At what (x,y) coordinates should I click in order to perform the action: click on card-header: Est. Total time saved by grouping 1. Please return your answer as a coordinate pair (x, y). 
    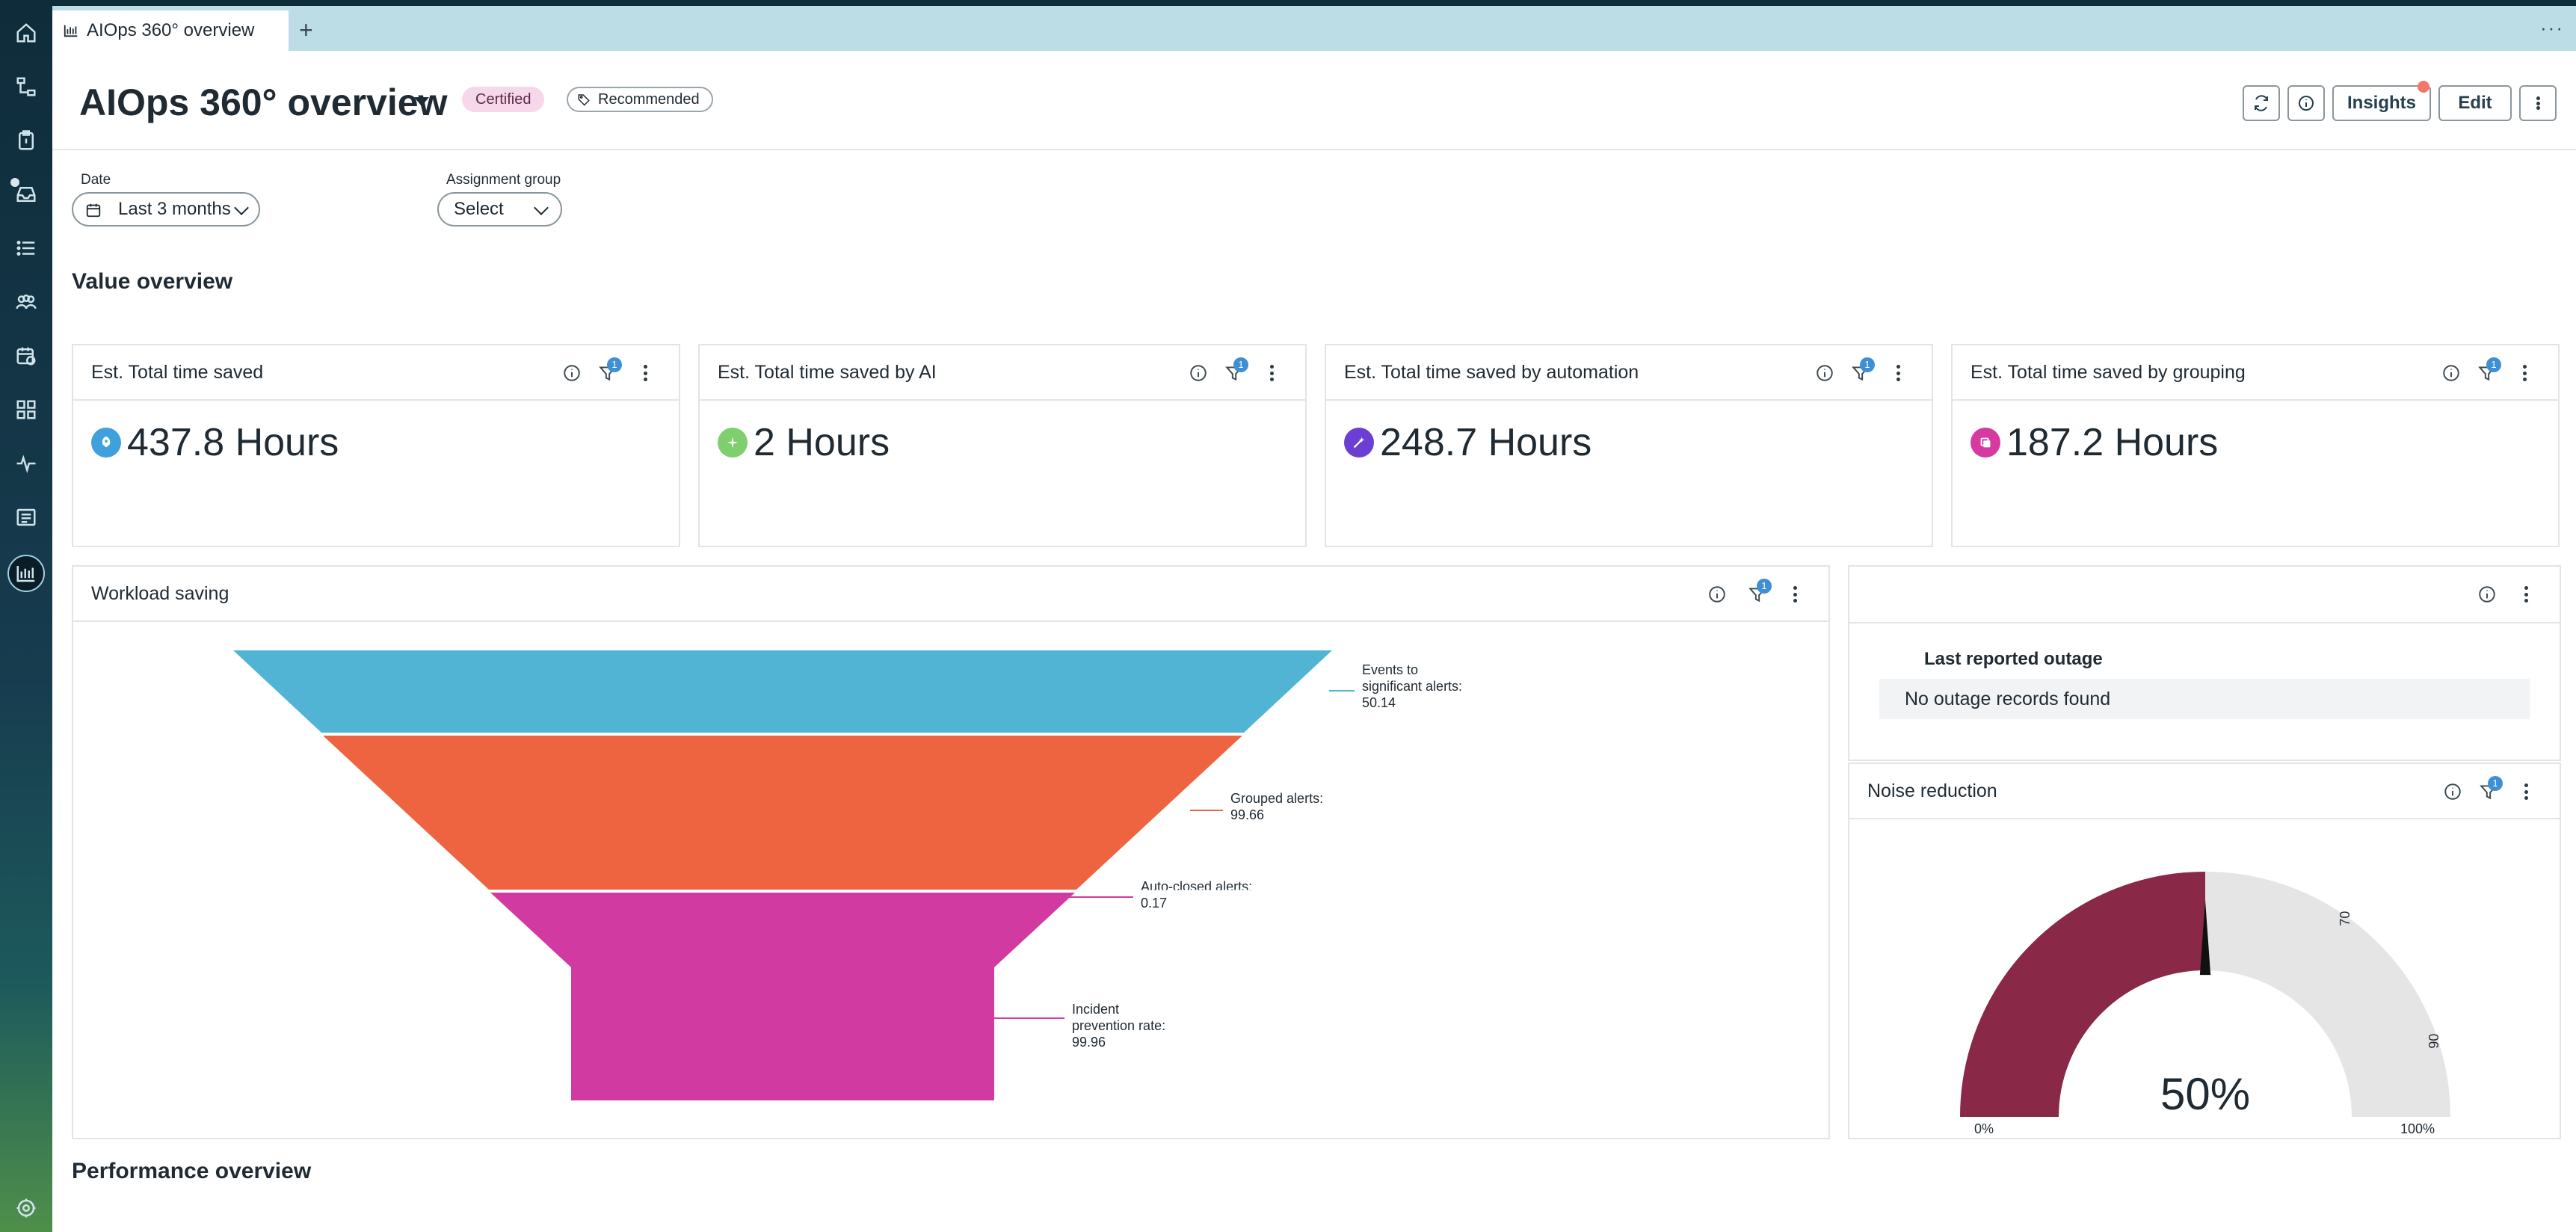
    Looking at the image, I should click on (2255, 373).